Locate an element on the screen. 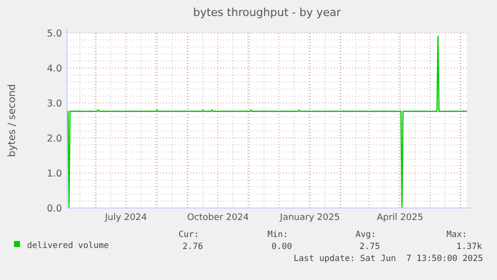  text: Min: is located at coordinates (278, 235).